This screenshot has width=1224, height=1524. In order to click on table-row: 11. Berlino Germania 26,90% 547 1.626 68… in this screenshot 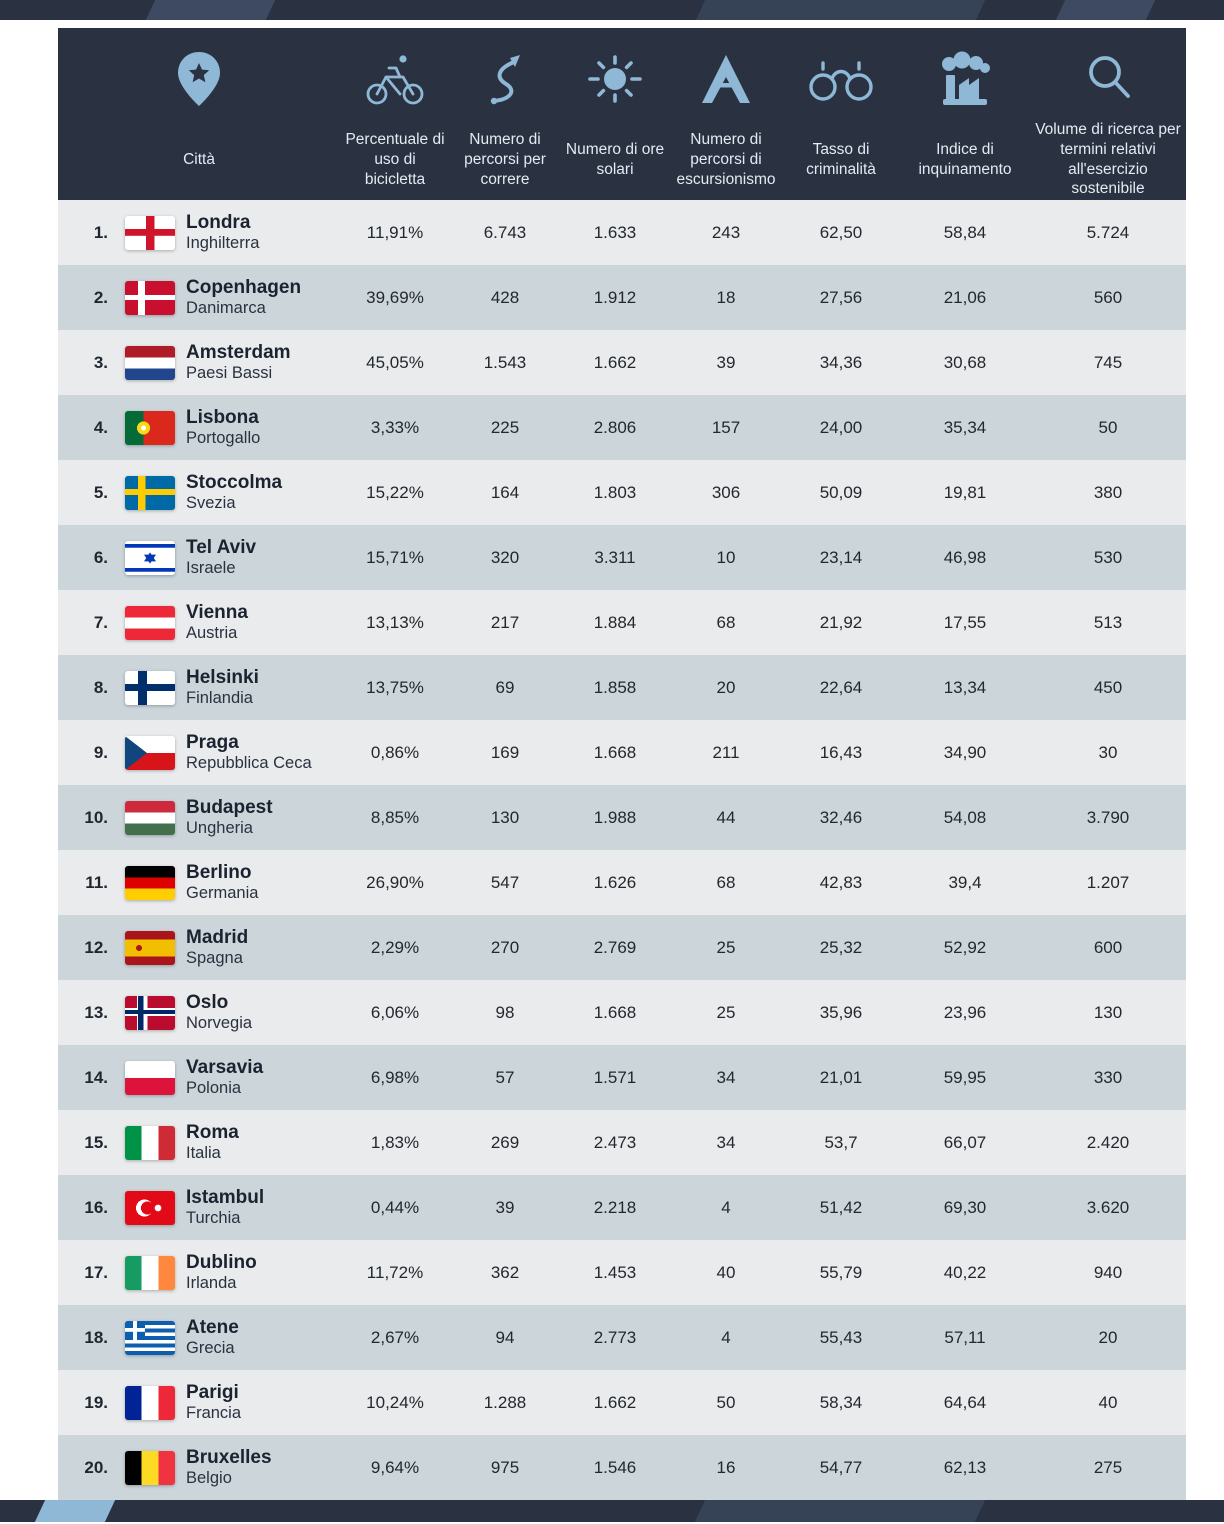, I will do `click(622, 882)`.